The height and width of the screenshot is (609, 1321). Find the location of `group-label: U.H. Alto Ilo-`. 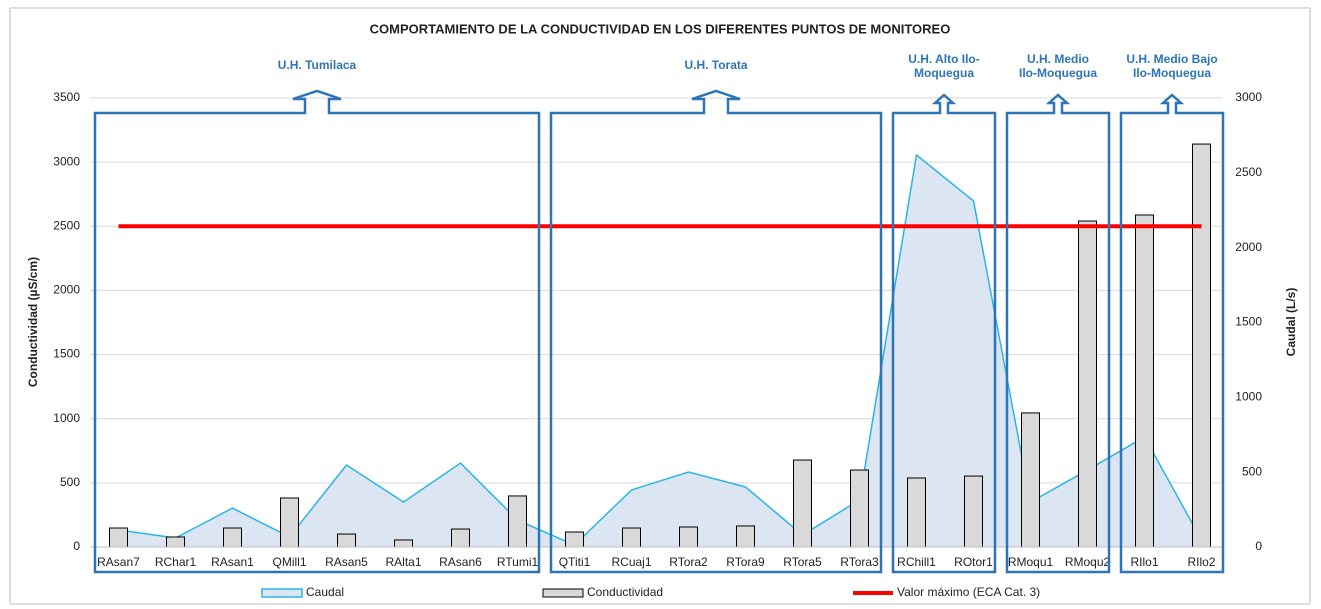

group-label: U.H. Alto Ilo- is located at coordinates (944, 59).